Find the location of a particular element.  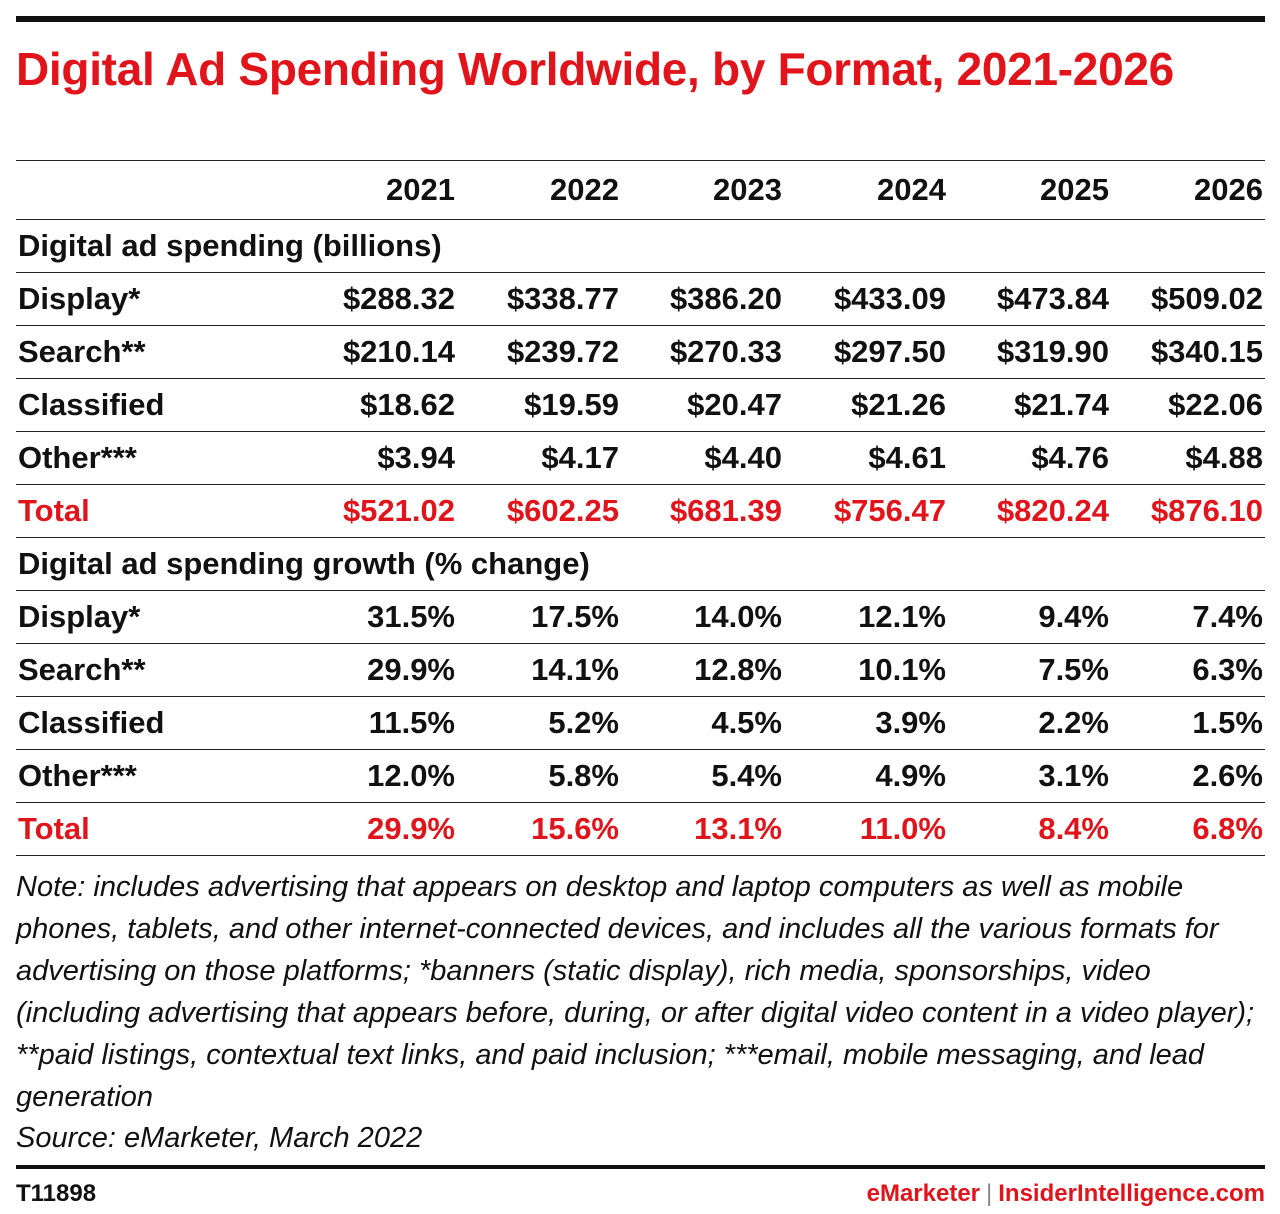

column-header: 2025 is located at coordinates (1074, 189).